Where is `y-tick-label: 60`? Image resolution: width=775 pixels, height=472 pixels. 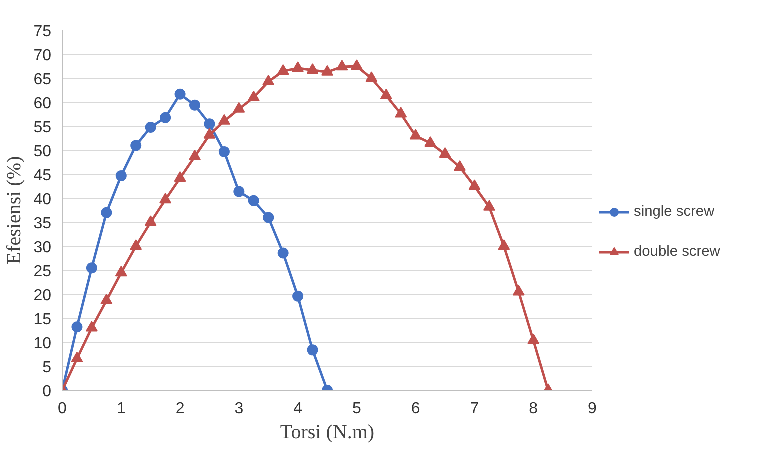 y-tick-label: 60 is located at coordinates (43, 104).